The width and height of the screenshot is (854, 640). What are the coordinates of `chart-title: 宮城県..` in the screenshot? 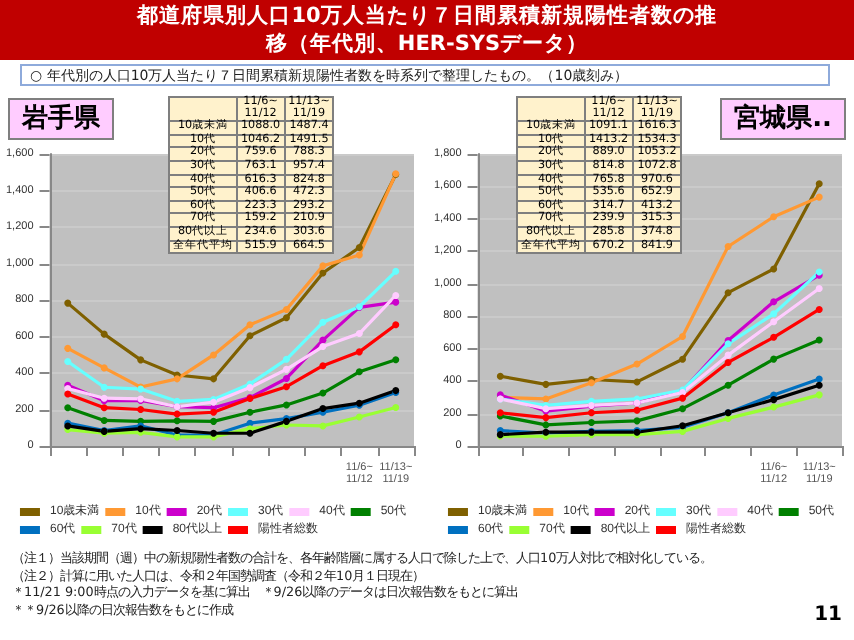 It's located at (783, 119).